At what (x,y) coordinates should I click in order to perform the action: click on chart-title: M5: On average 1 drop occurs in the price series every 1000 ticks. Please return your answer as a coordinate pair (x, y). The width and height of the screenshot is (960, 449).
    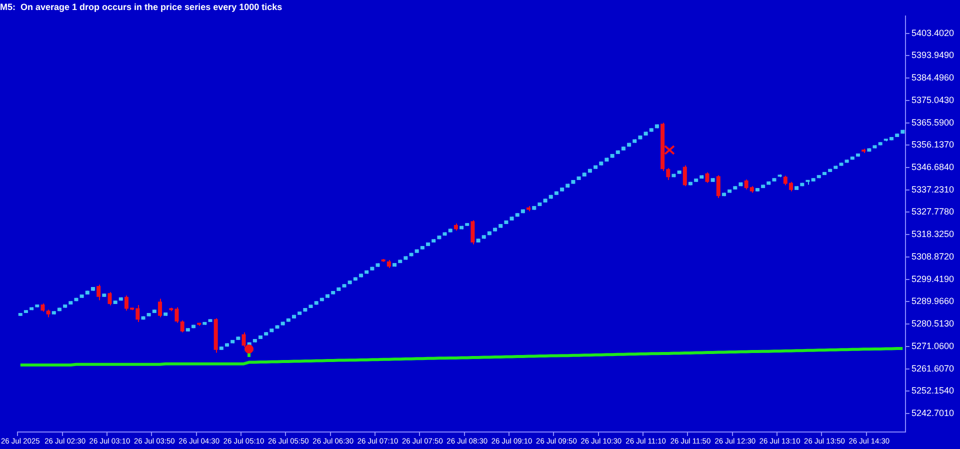
    Looking at the image, I should click on (141, 7).